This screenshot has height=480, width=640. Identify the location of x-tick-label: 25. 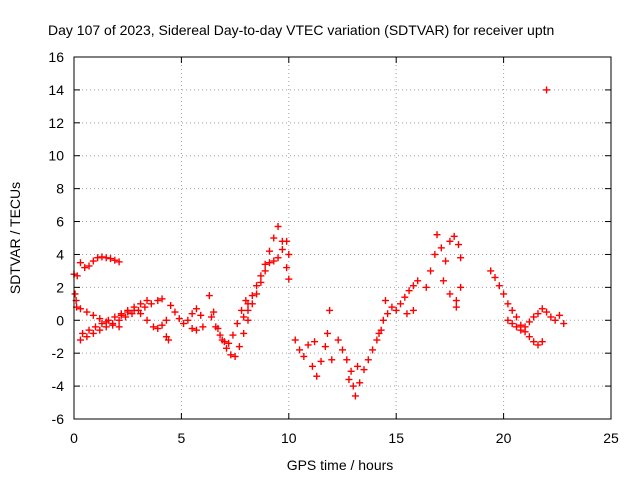
(611, 438).